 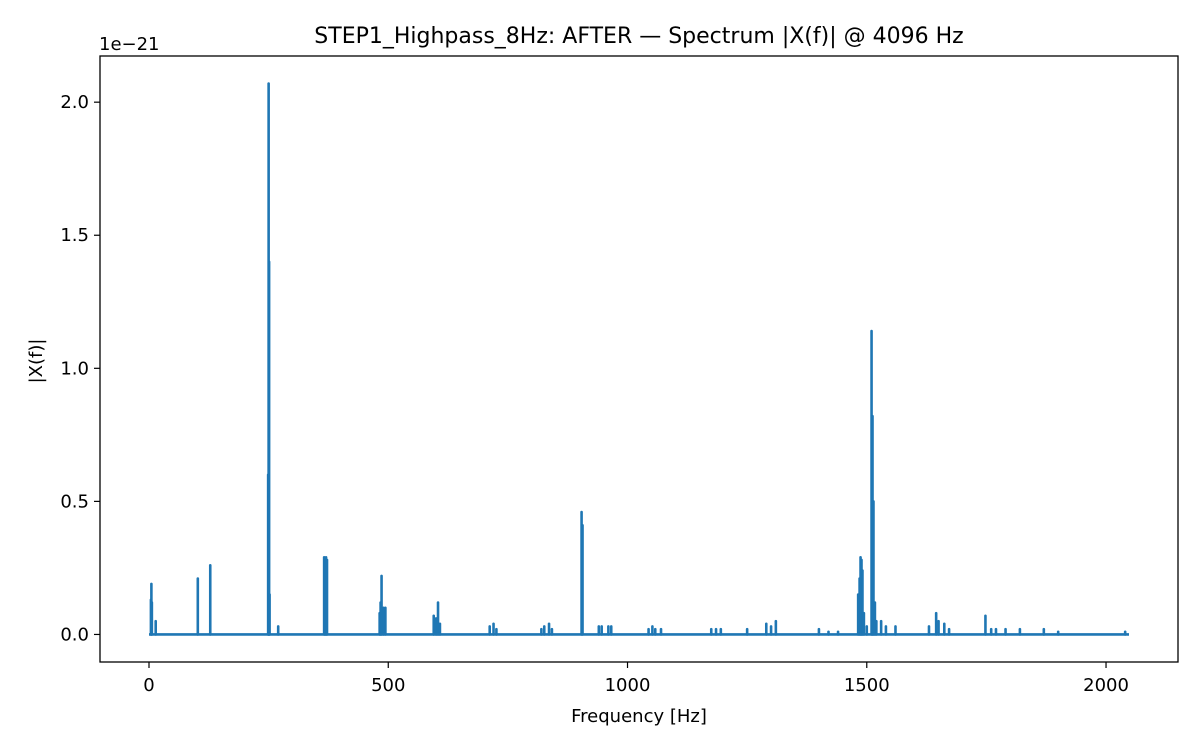 I want to click on y-tick-label: 2.0, so click(x=74, y=102).